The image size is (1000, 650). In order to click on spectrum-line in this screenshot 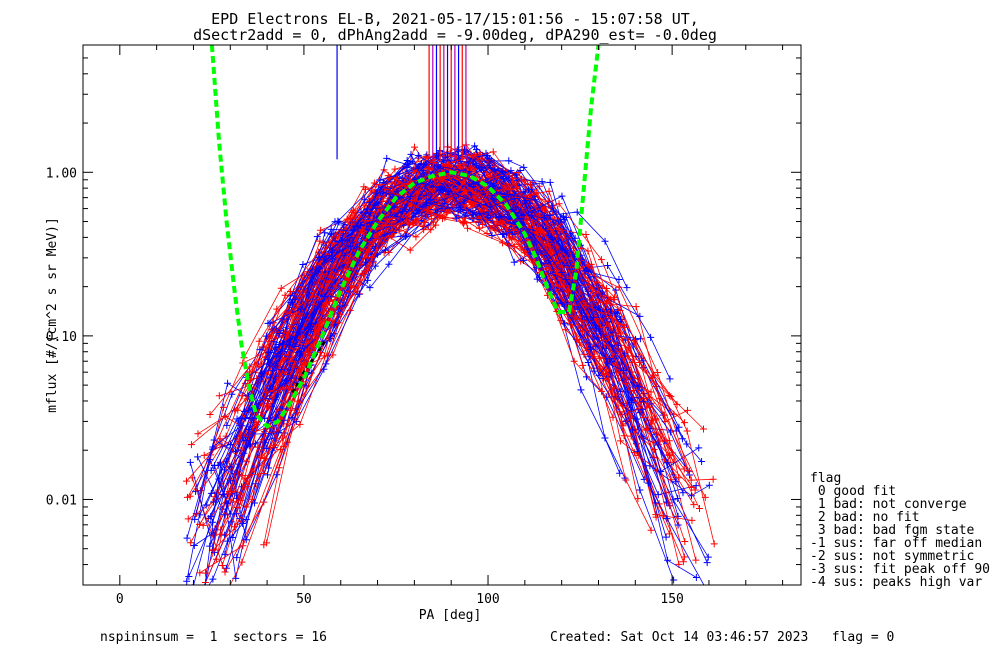, I will do `click(452, 287)`.